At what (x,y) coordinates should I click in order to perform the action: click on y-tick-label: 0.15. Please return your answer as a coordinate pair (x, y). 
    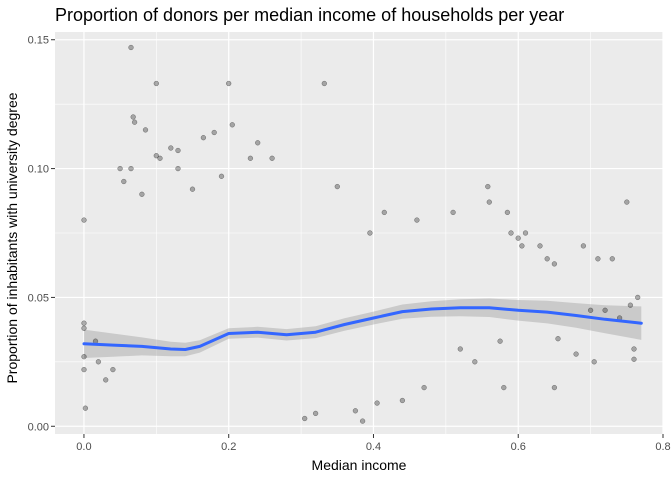
    Looking at the image, I should click on (38, 41).